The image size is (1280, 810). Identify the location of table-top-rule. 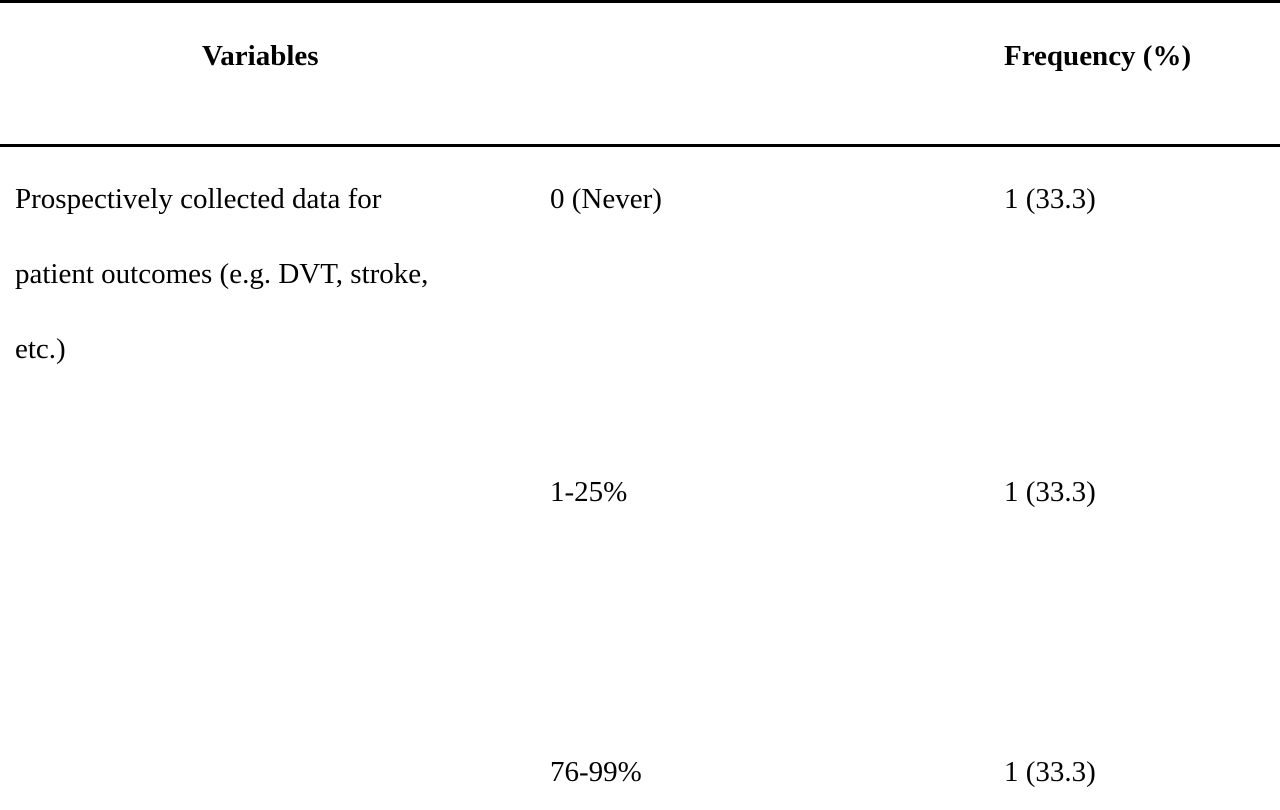
(640, 1).